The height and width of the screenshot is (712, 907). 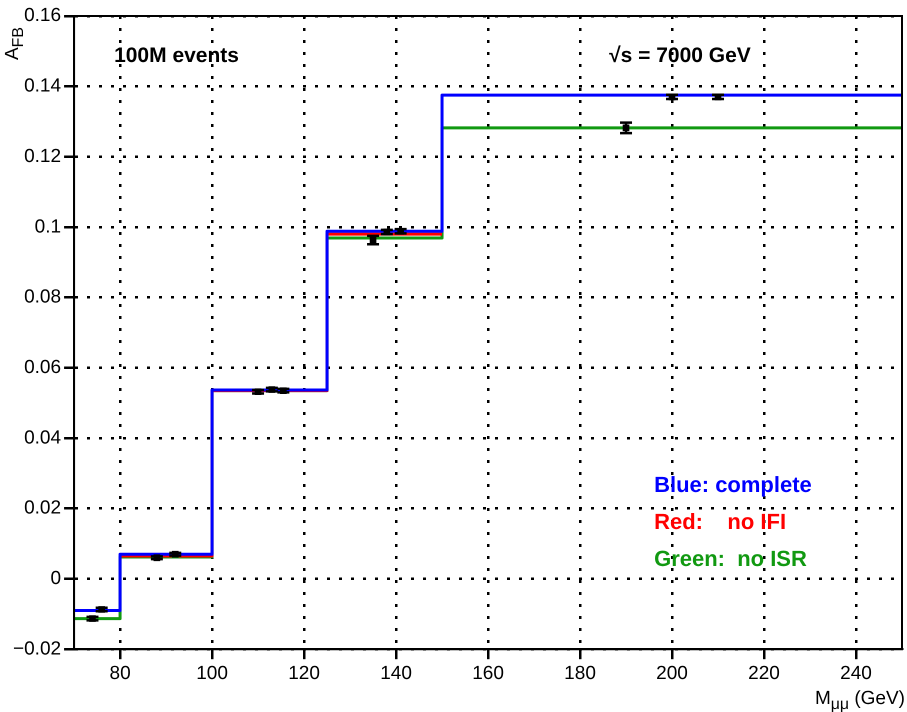 I want to click on y-tick-label: 0.1, so click(x=48, y=227).